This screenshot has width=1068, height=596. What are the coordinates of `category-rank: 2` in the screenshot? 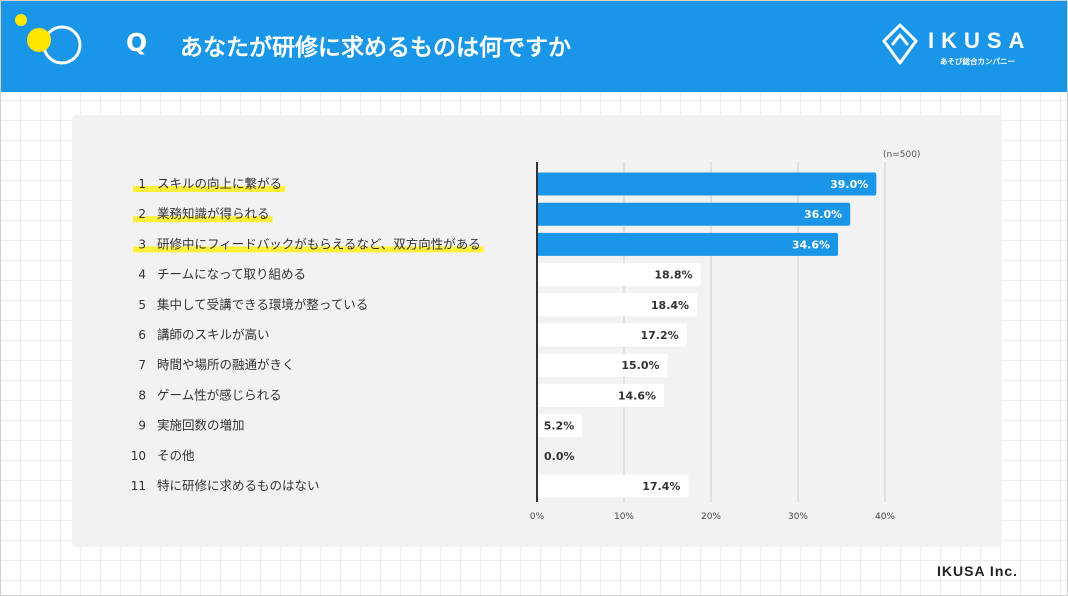 It's located at (142, 214).